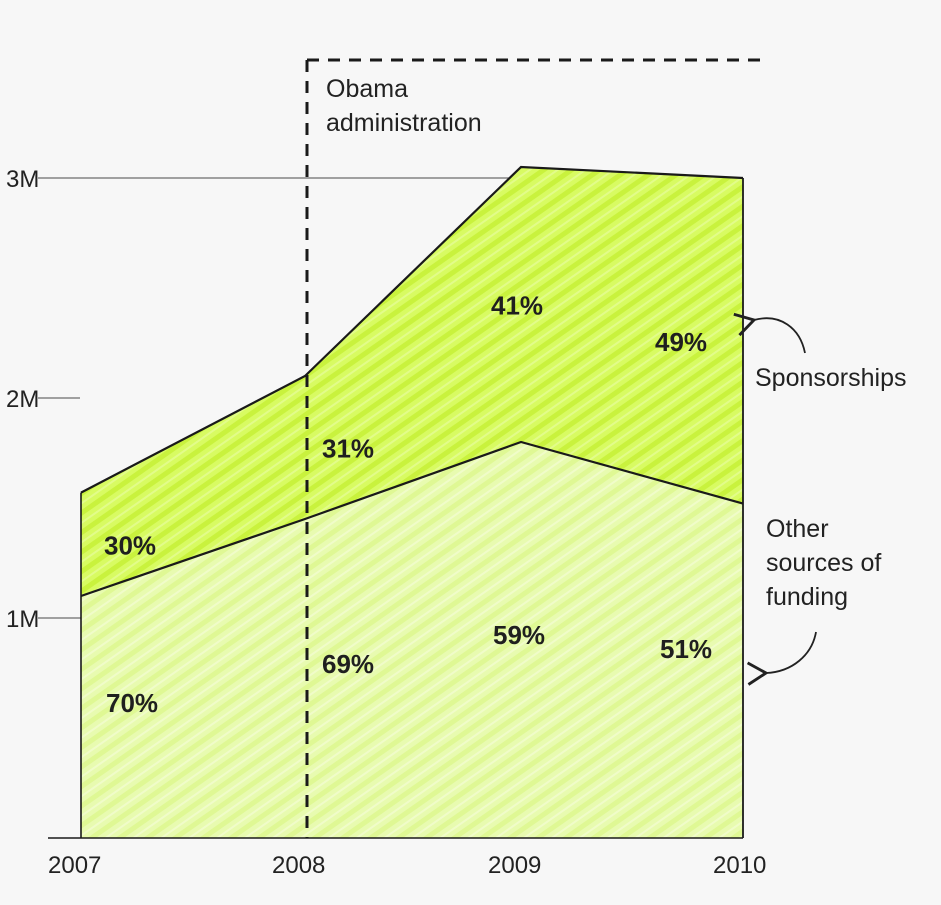 The image size is (941, 905). I want to click on annotation-line-2: administration, so click(404, 123).